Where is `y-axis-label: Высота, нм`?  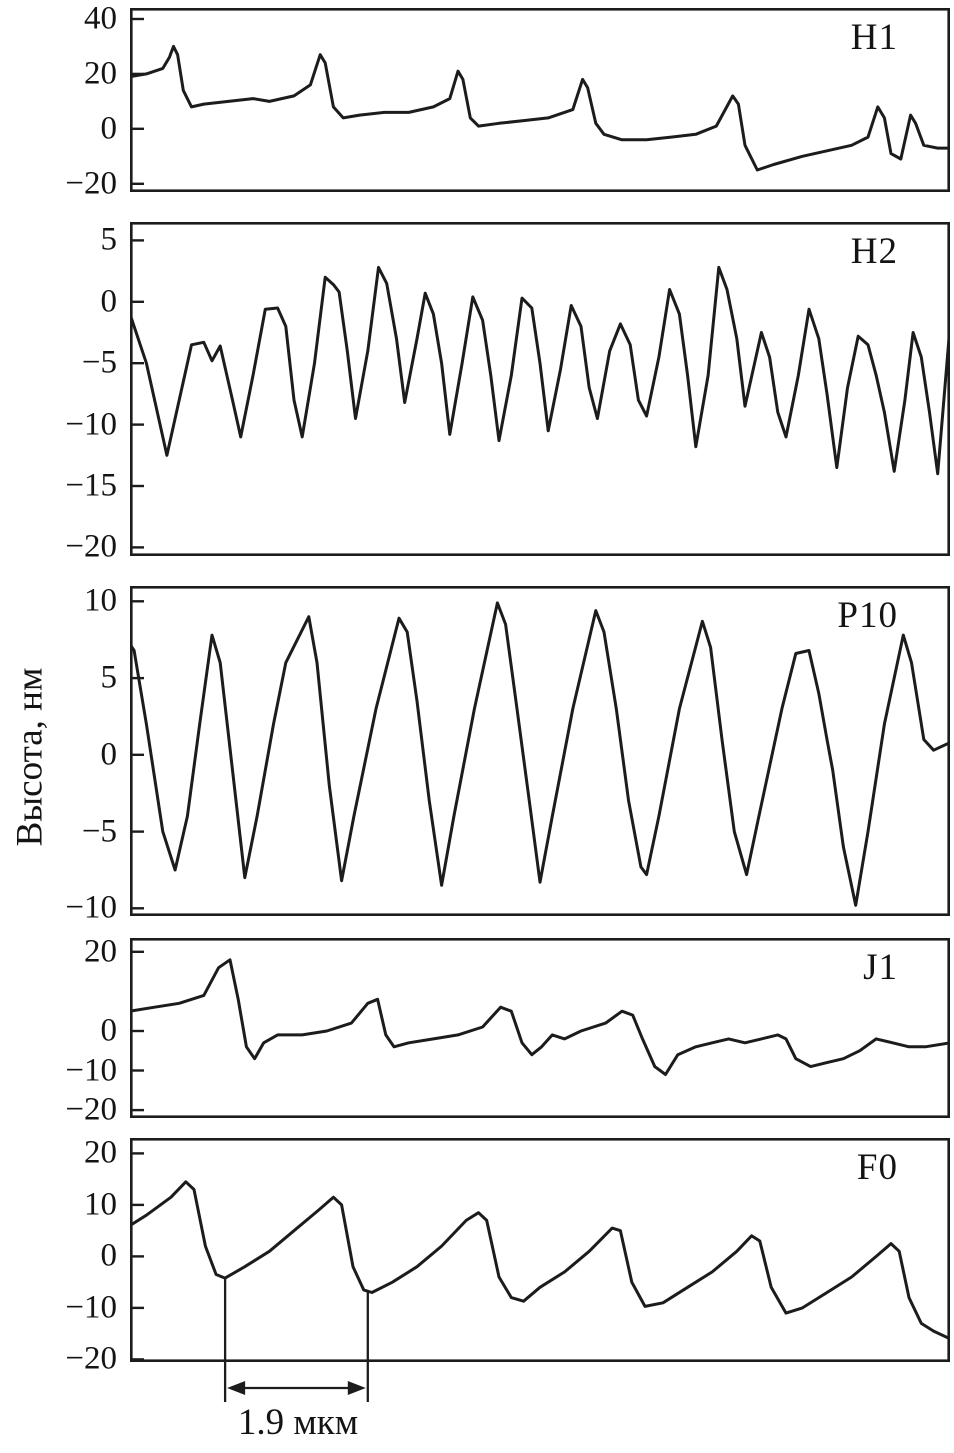 y-axis-label: Высота, нм is located at coordinates (30, 757).